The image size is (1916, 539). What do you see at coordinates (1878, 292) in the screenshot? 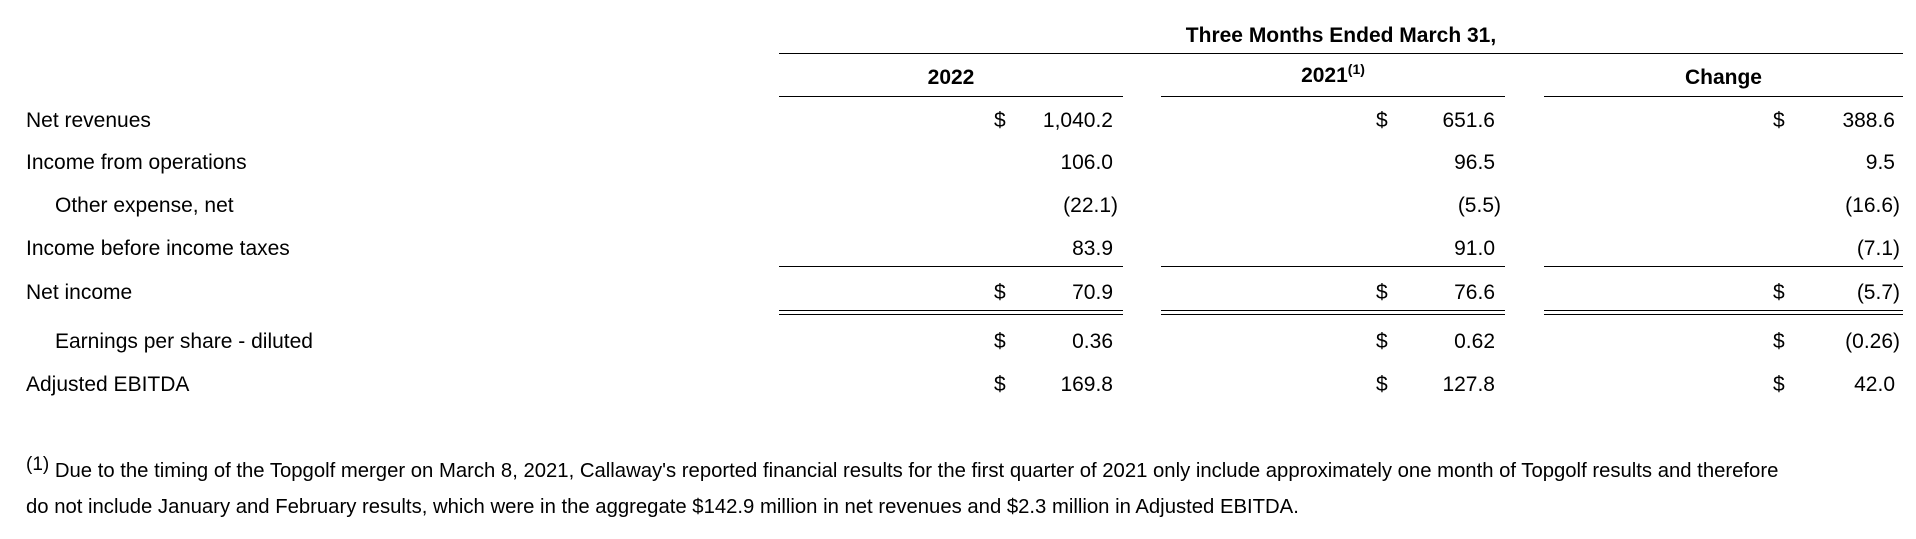
I see `value-change: (5.7)` at bounding box center [1878, 292].